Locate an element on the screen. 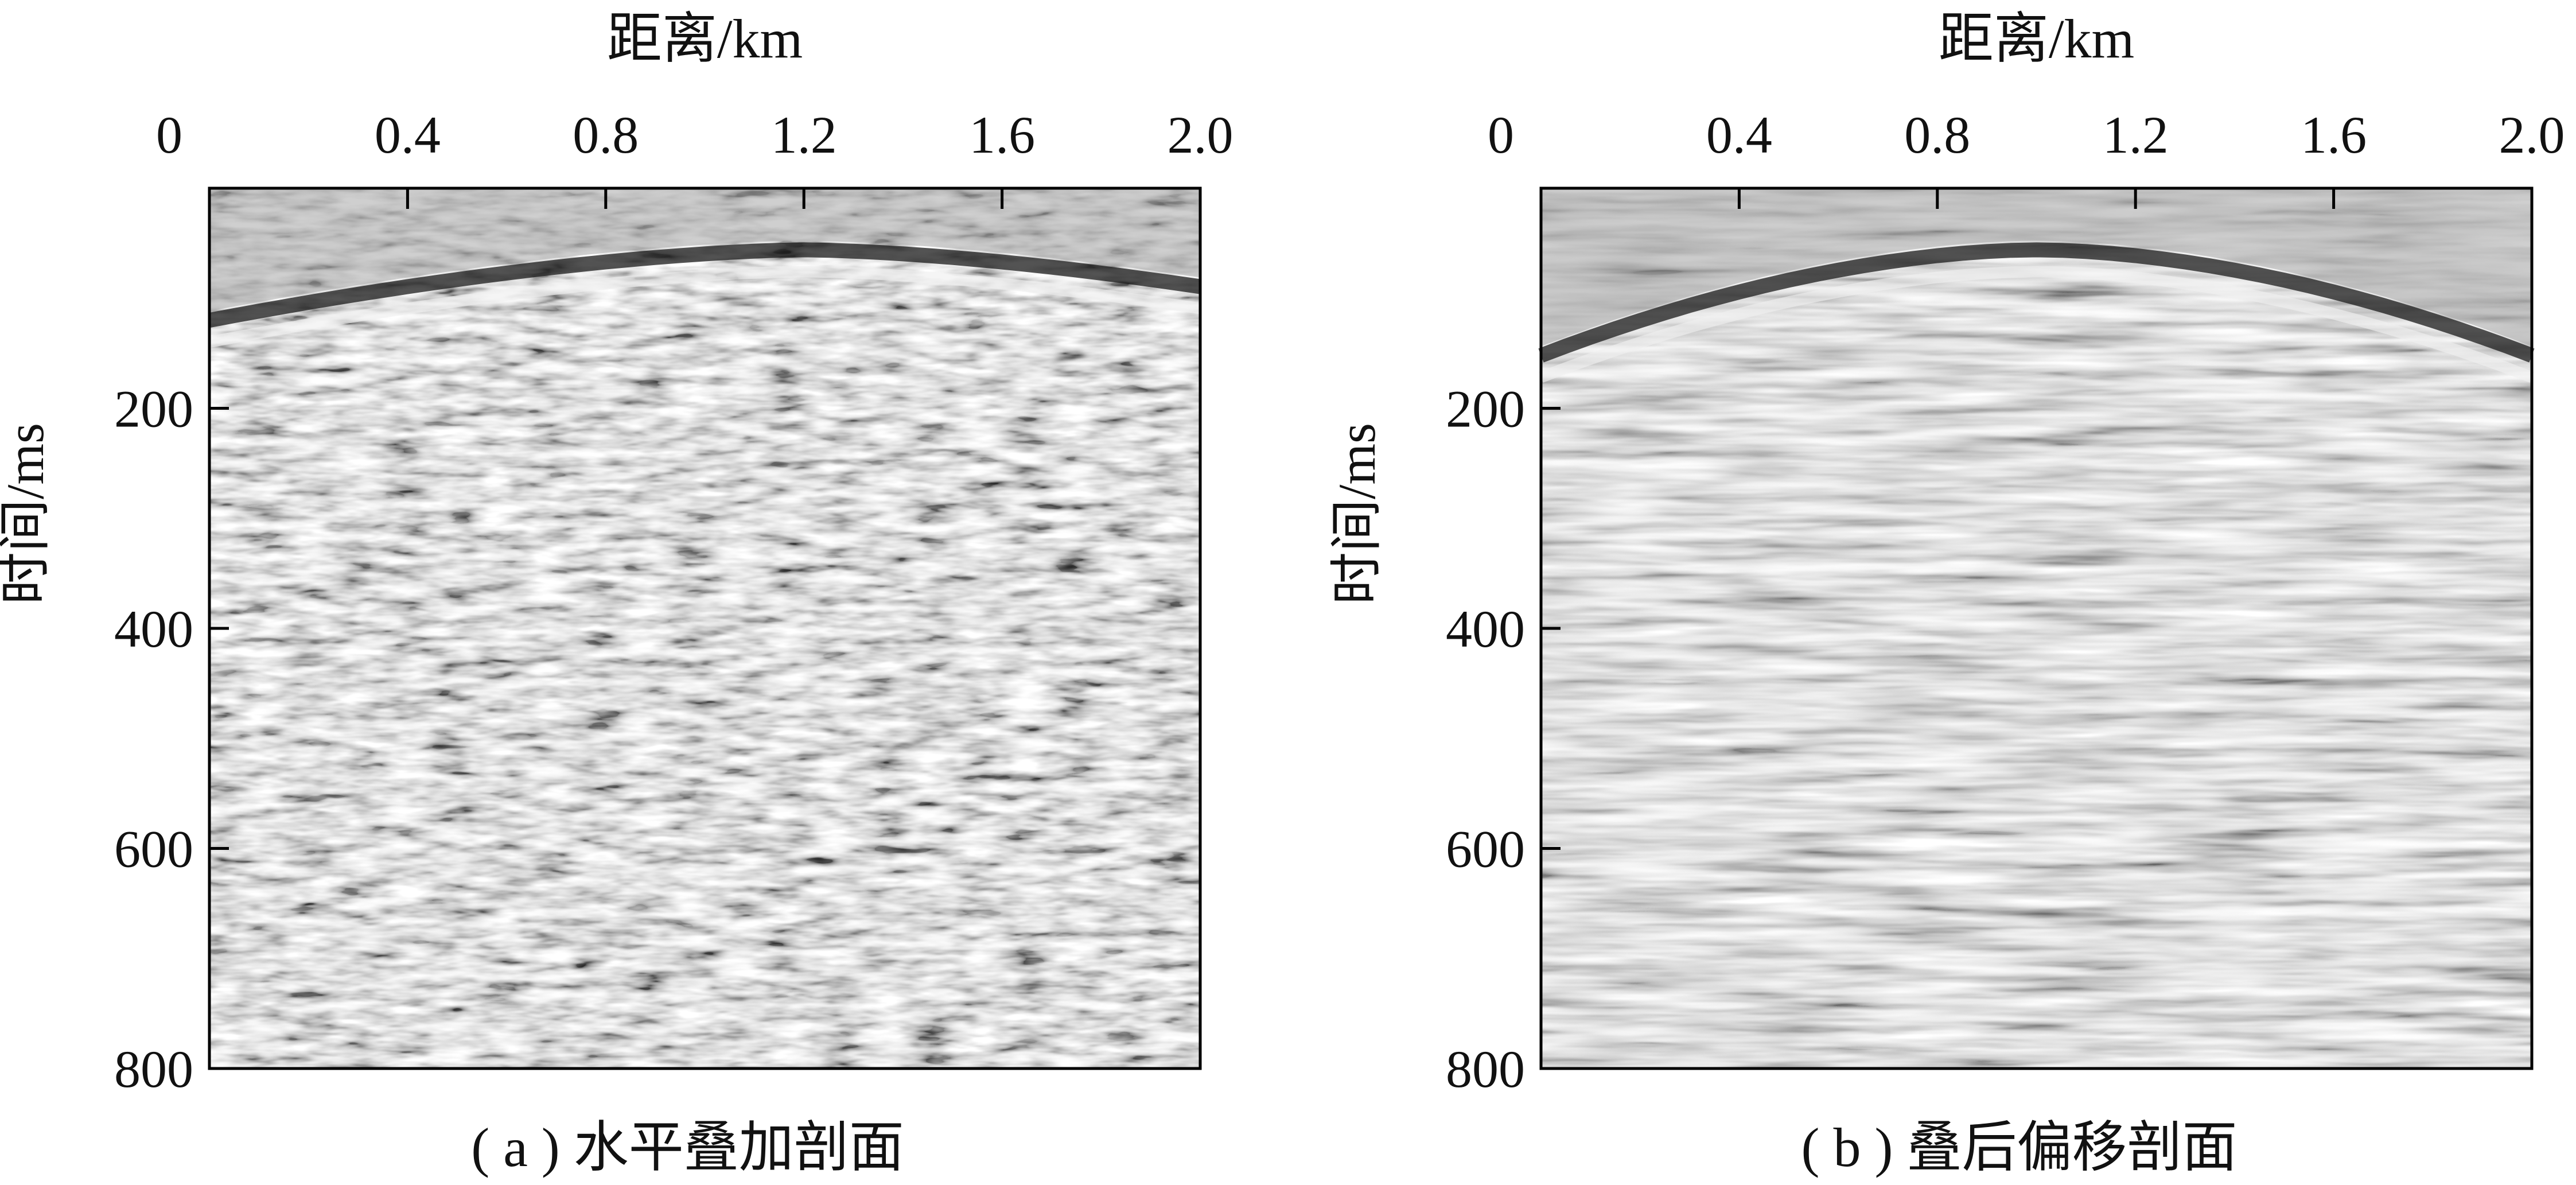 The height and width of the screenshot is (1185, 2576). panel-caption: ( a ) 水平叠加剖面 is located at coordinates (687, 1147).